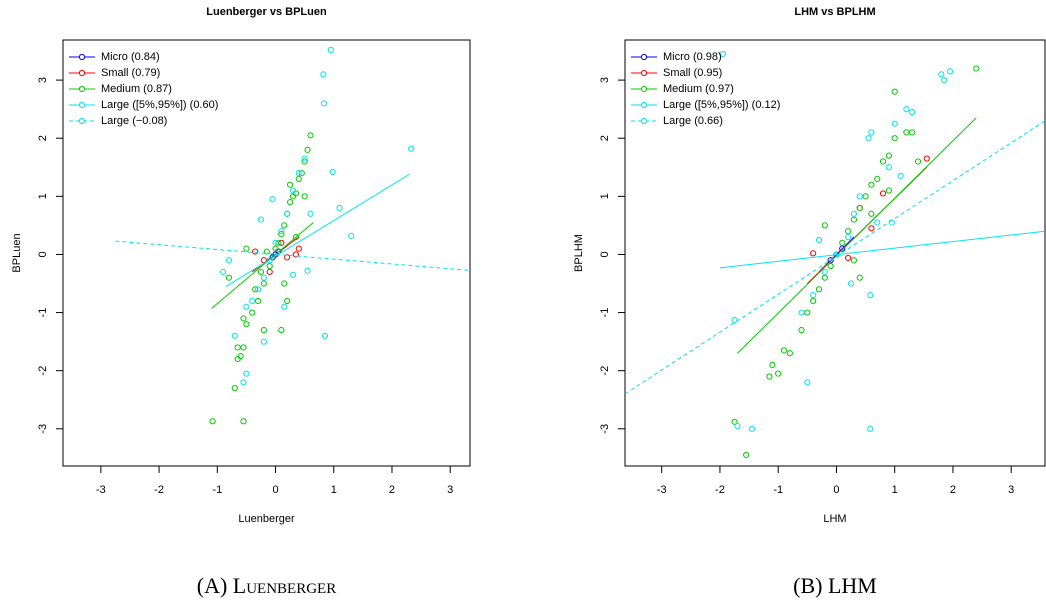  I want to click on y-axis-label: BPLuen, so click(17, 252).